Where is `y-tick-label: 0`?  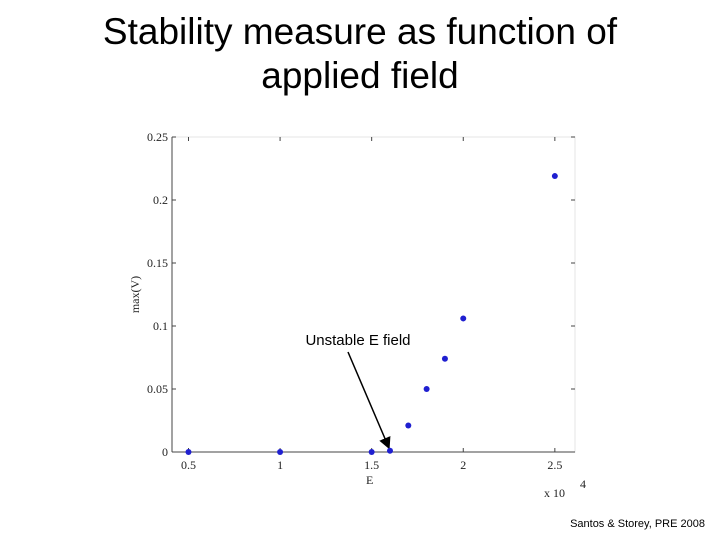
y-tick-label: 0 is located at coordinates (165, 452).